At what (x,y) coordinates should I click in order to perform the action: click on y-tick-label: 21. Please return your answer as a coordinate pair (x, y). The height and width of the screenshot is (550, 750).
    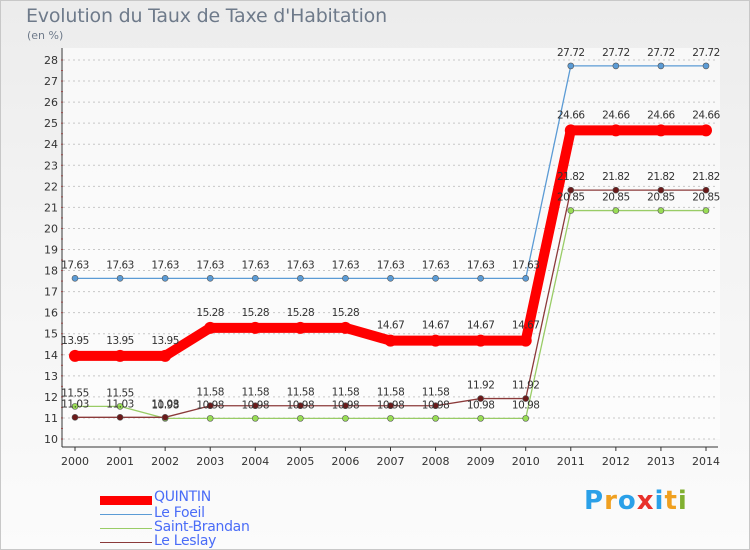
    Looking at the image, I should click on (51, 207).